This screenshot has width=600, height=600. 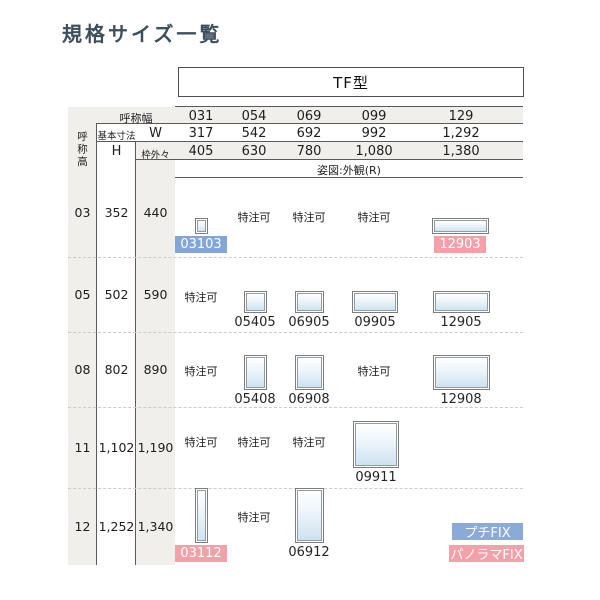 I want to click on frame-column-bg, so click(x=155, y=353).